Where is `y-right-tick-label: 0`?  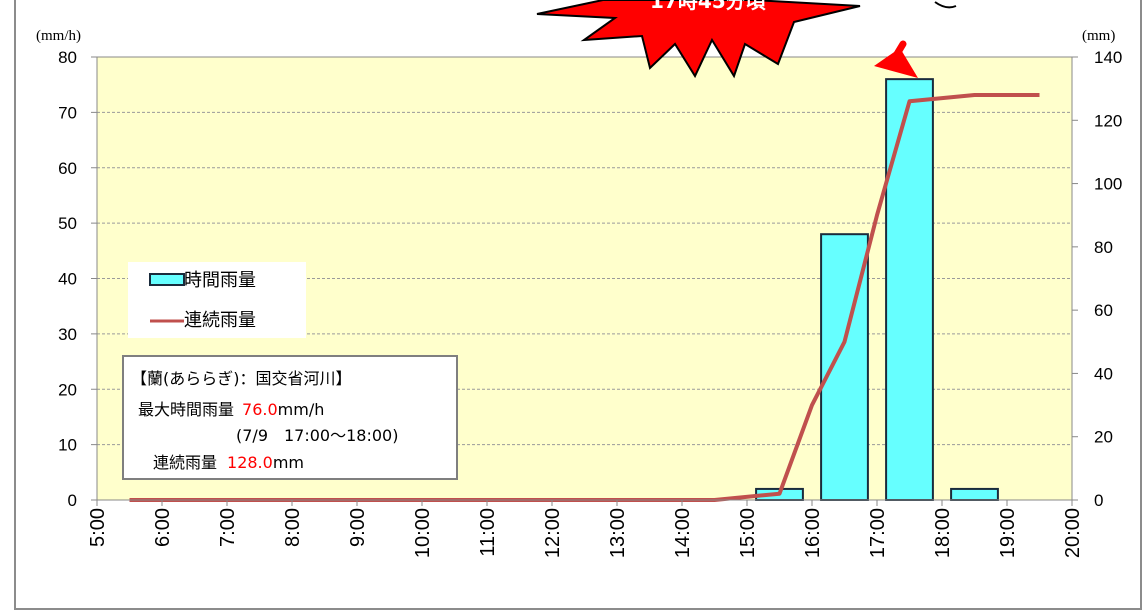 y-right-tick-label: 0 is located at coordinates (1098, 500).